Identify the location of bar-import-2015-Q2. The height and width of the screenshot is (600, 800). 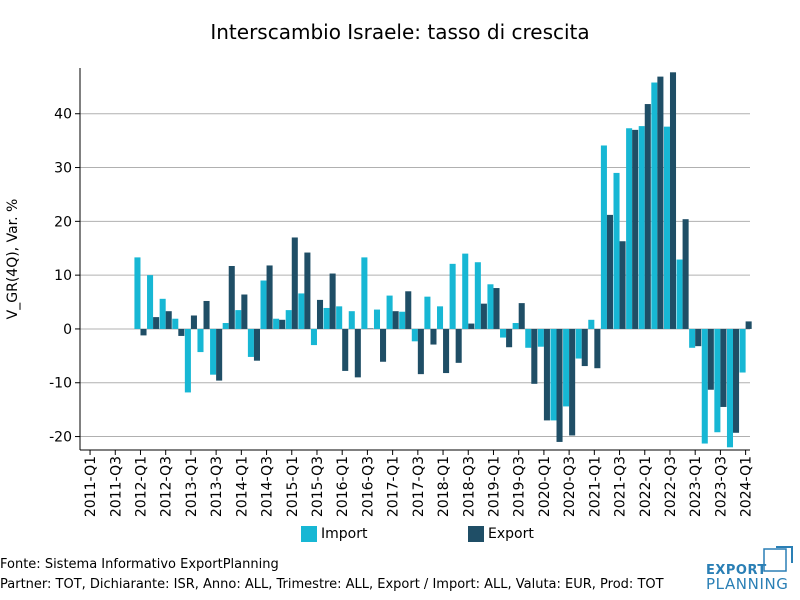
(301, 311).